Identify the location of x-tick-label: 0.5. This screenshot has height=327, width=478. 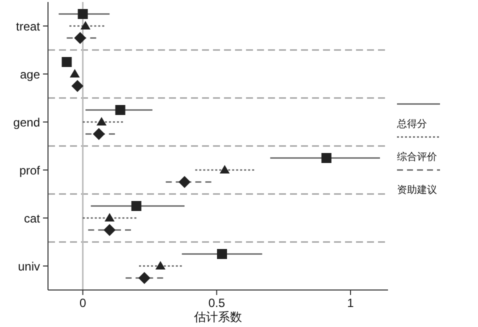
(217, 303).